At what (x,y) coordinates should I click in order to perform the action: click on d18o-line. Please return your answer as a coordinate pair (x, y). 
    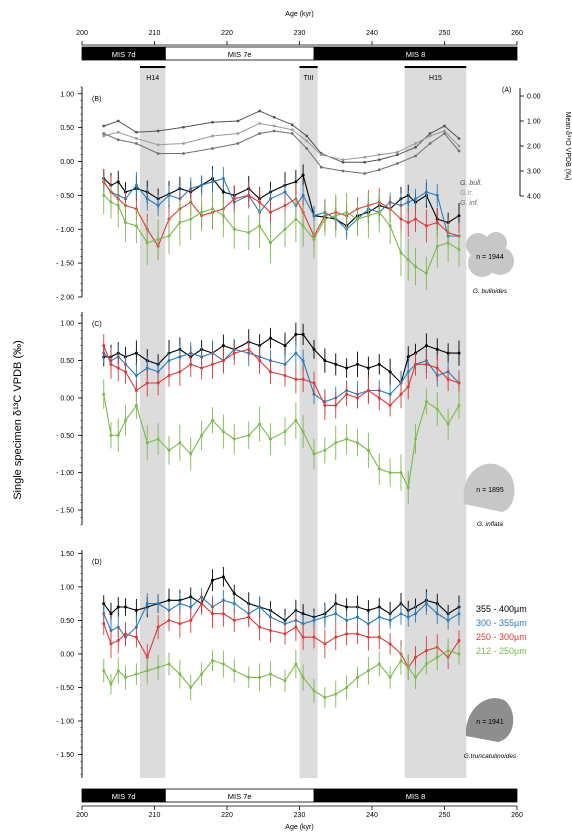
    Looking at the image, I should click on (281, 152).